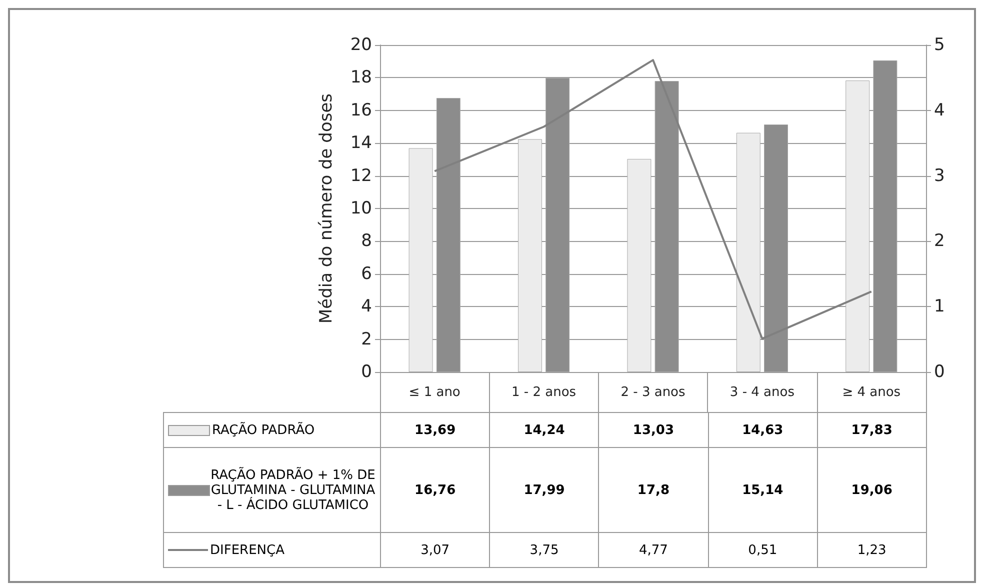 The width and height of the screenshot is (986, 587). I want to click on data-label: 14,63, so click(763, 430).